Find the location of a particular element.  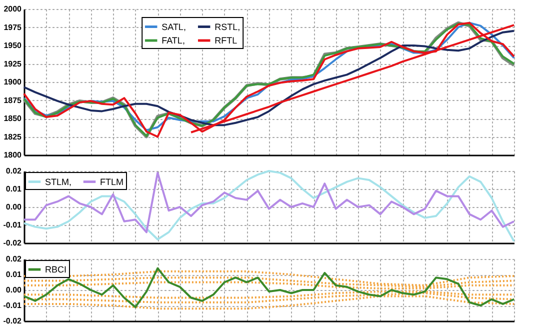

y-tick-label: 1925 is located at coordinates (13, 63).